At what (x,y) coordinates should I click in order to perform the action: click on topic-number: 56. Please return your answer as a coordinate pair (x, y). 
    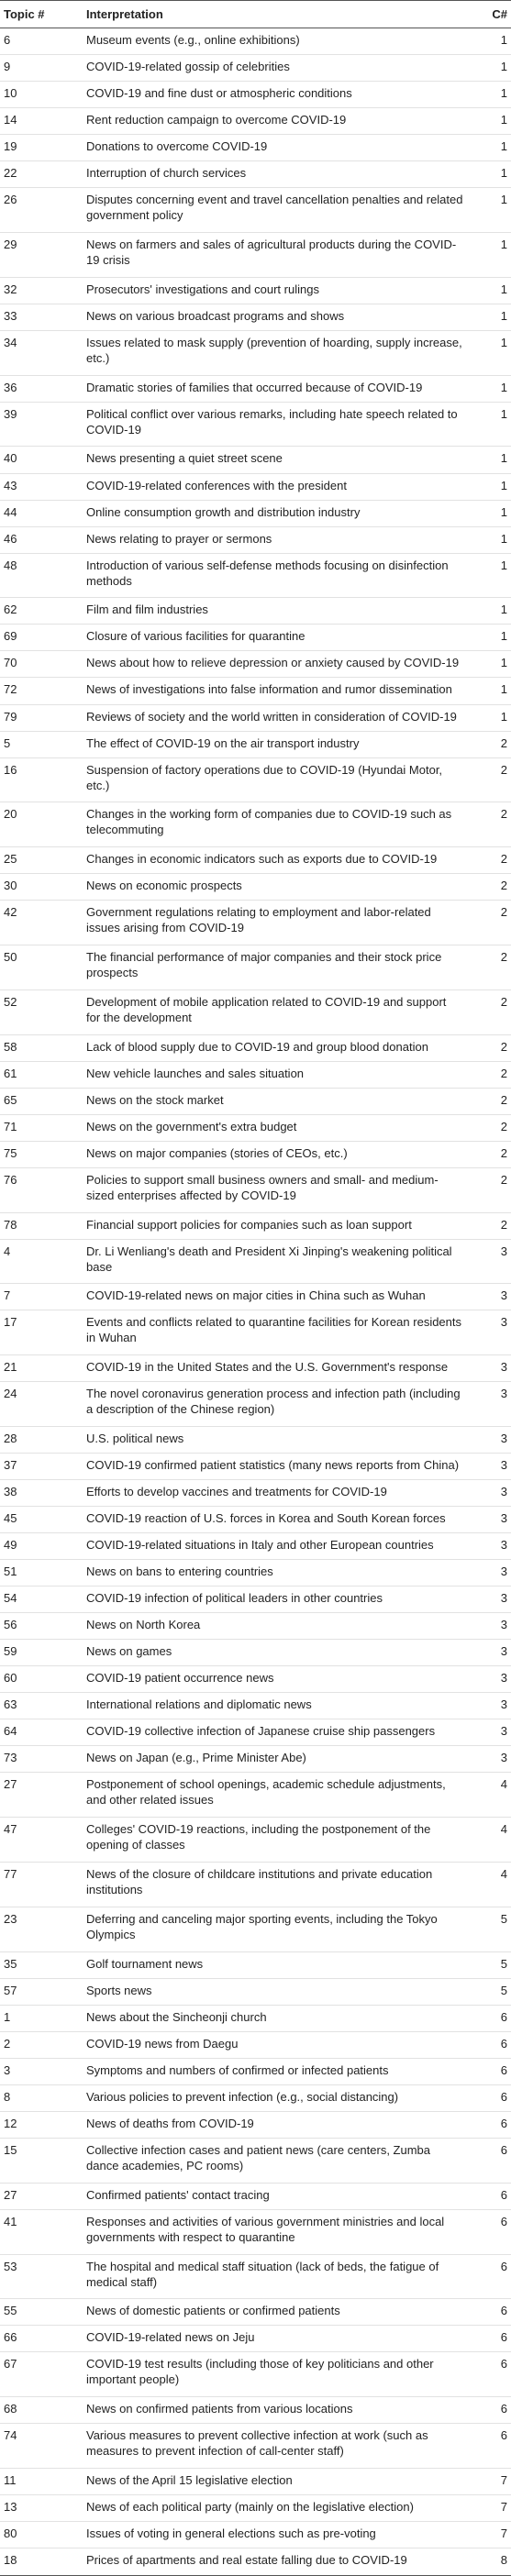
    Looking at the image, I should click on (42, 1626).